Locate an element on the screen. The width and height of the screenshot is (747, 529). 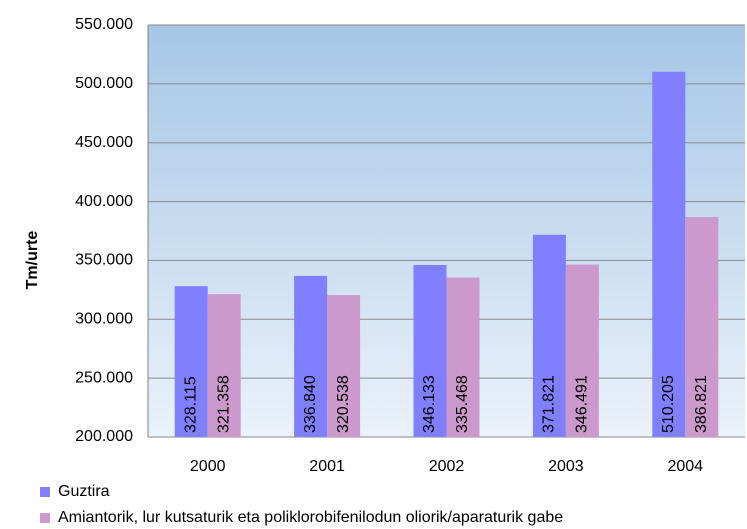
value-label: 371.821 is located at coordinates (549, 404).